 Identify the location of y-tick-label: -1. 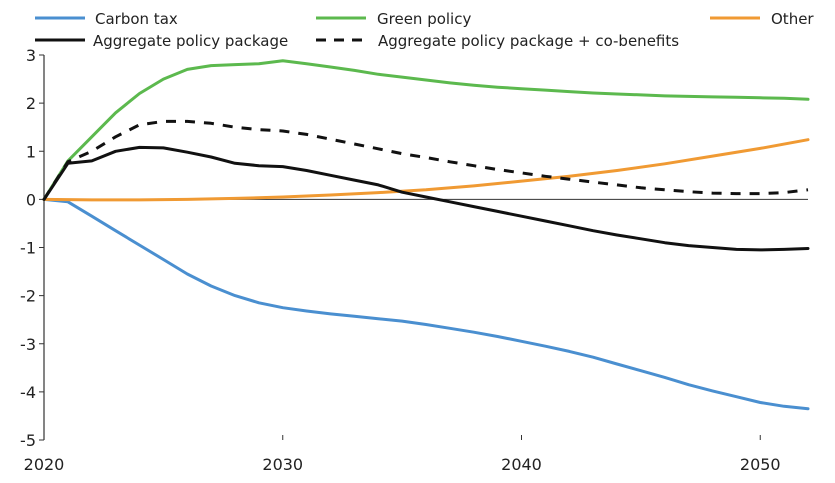
(28, 248).